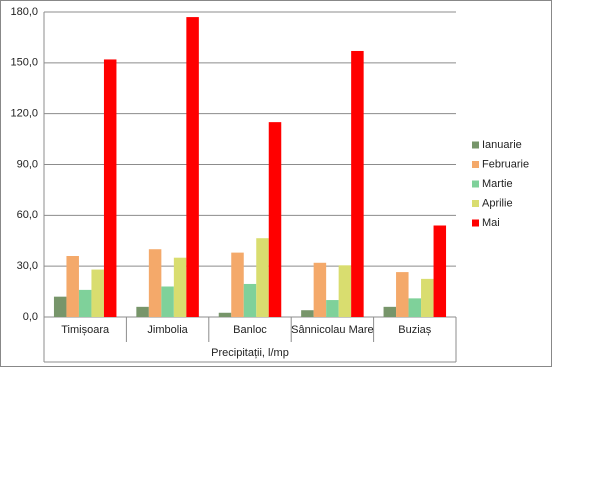  What do you see at coordinates (491, 223) in the screenshot?
I see `legend-label: Mai` at bounding box center [491, 223].